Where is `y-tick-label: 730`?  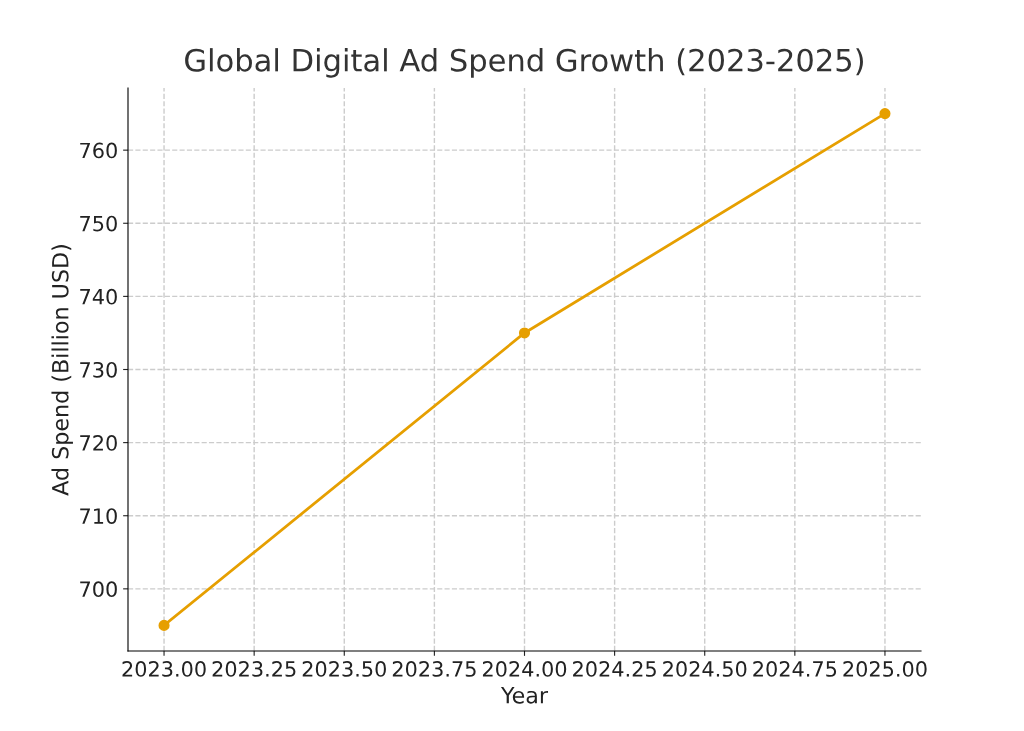
y-tick-label: 730 is located at coordinates (98, 369).